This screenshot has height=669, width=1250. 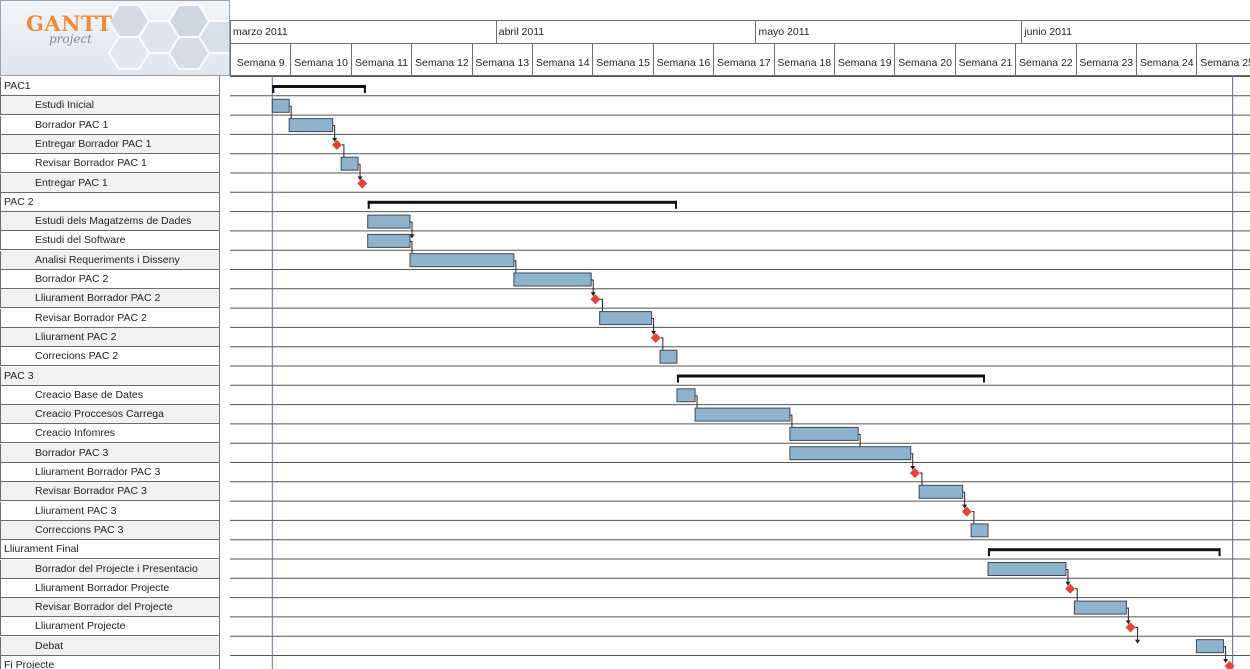 I want to click on task-name: Creacio Infomres, so click(x=75, y=433).